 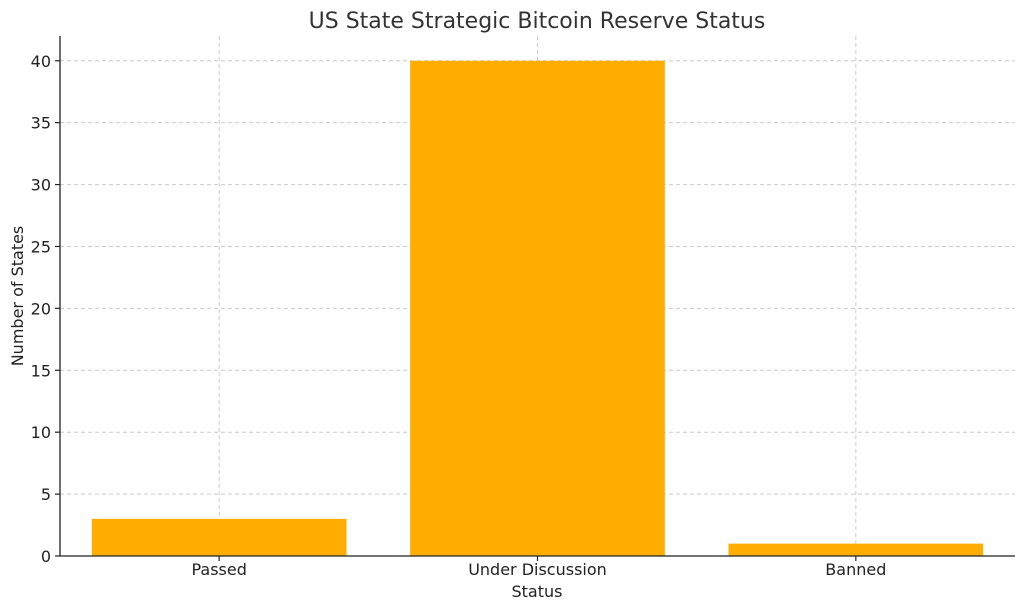 I want to click on x-axis-label: Status, so click(x=537, y=591).